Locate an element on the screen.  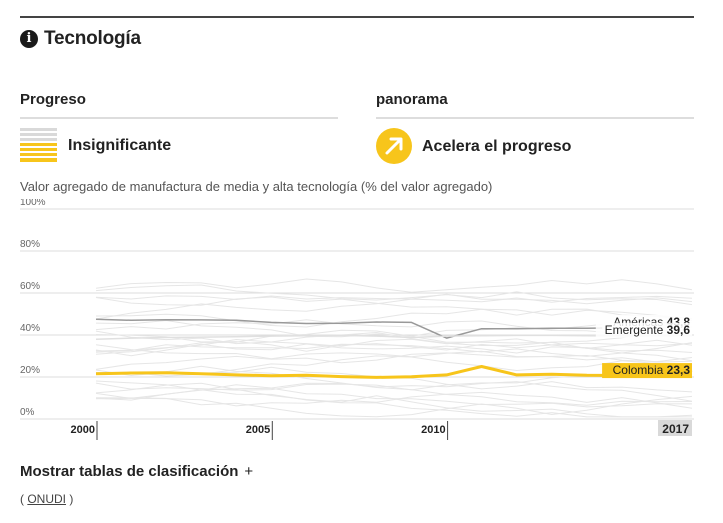
page-title: Tecnología is located at coordinates (92, 38).